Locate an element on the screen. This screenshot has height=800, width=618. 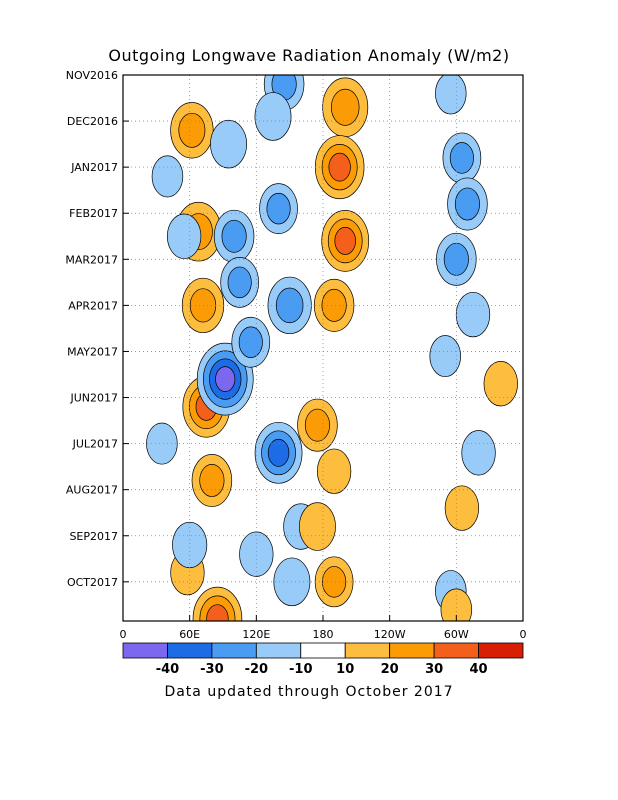
xtick-label-0: 0 is located at coordinates (123, 634).